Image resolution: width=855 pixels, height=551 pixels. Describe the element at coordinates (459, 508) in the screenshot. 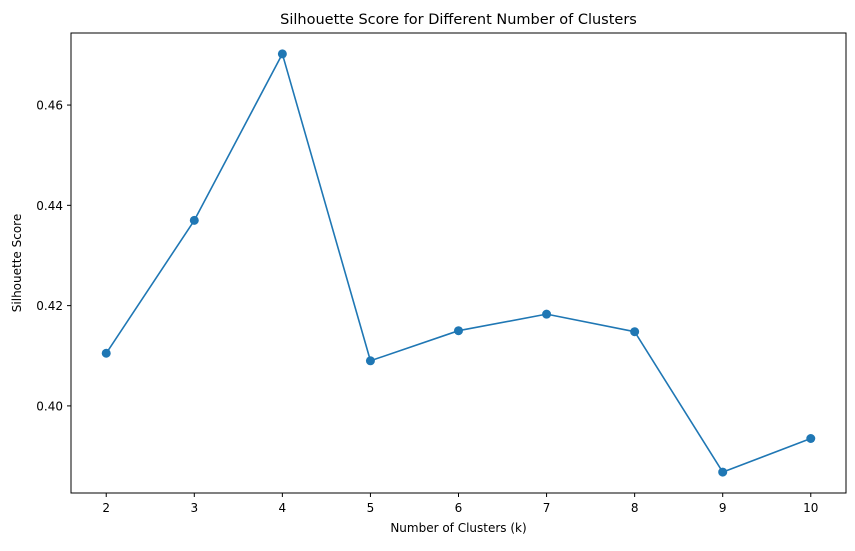

I see `x-tick-label: 6` at that location.